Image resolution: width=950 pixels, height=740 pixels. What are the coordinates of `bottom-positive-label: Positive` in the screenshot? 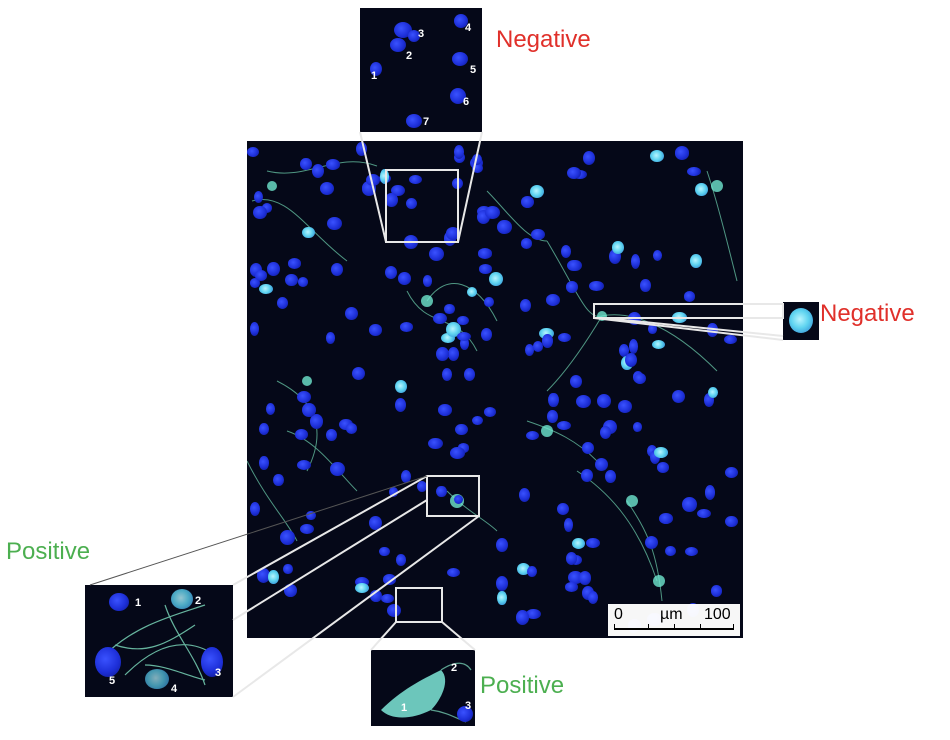 It's located at (522, 685).